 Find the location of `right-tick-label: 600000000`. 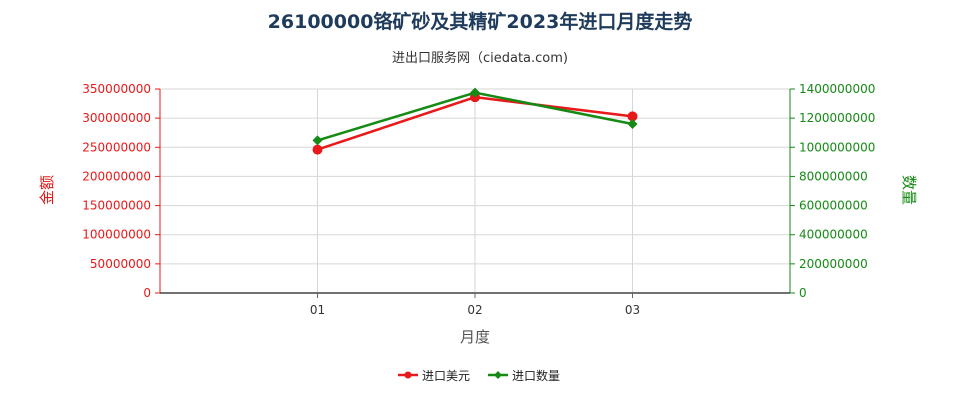

right-tick-label: 600000000 is located at coordinates (833, 206).